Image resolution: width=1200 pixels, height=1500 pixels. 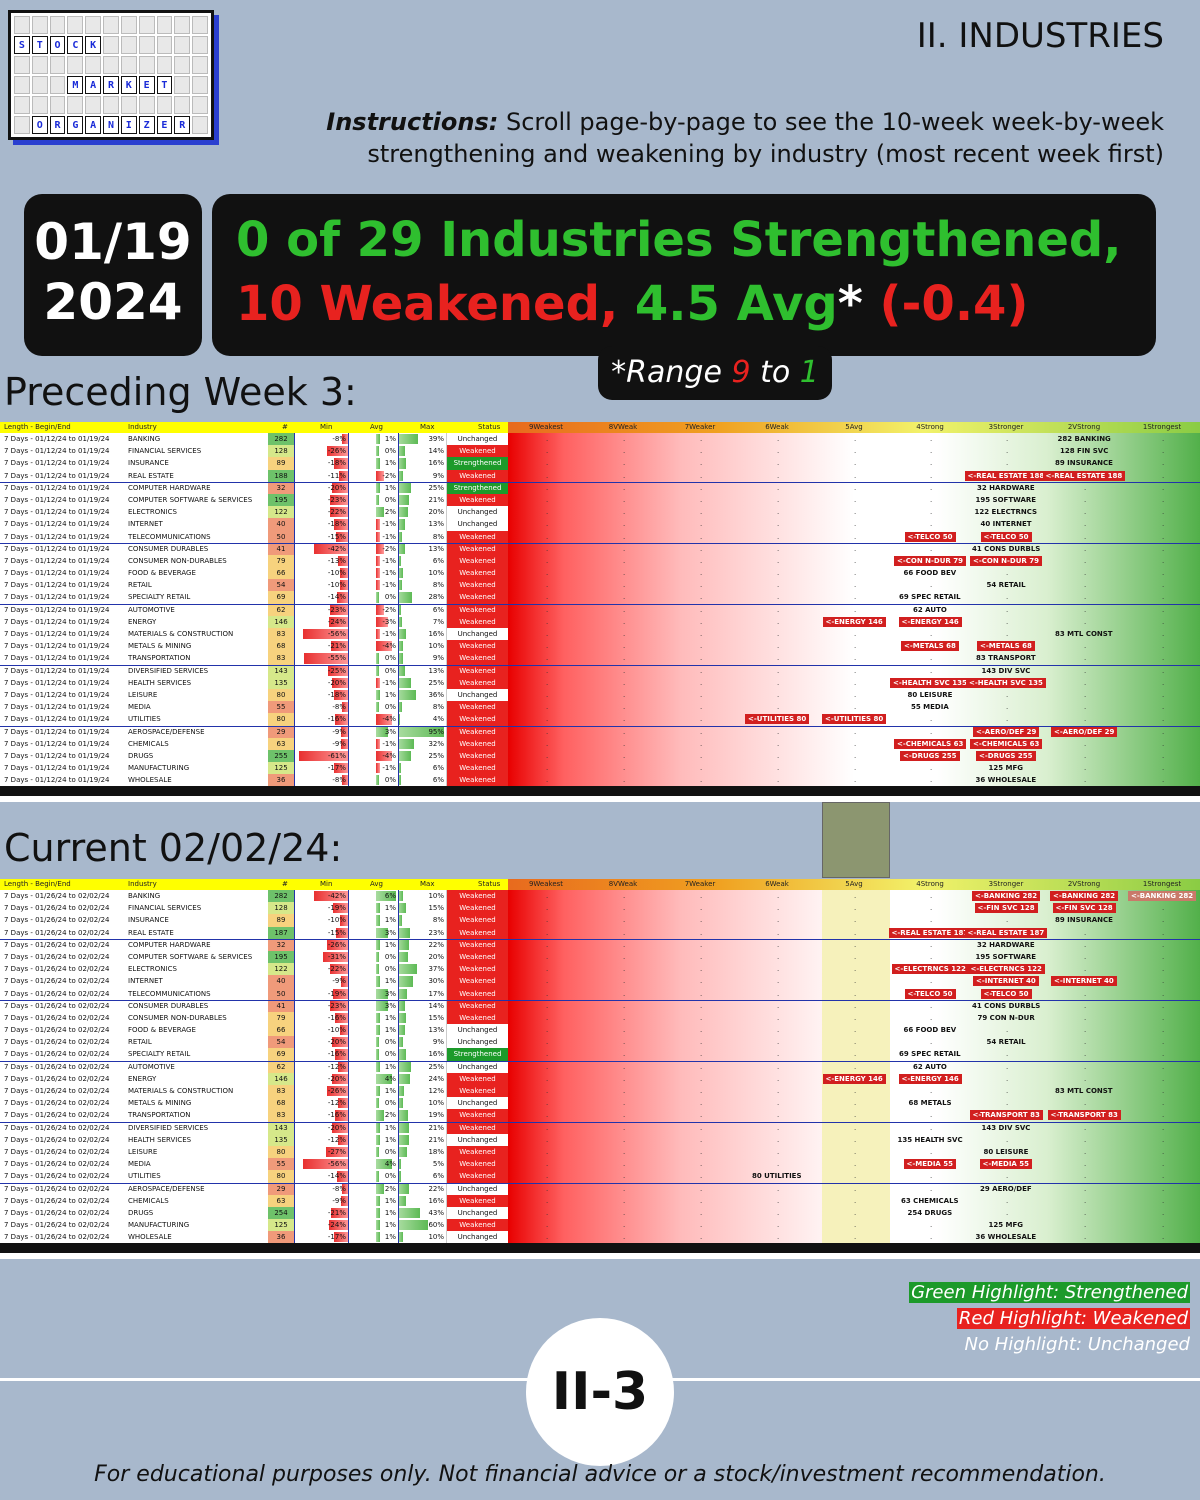 What do you see at coordinates (168, 548) in the screenshot?
I see `industry-cell: CONSUMER DURABLES` at bounding box center [168, 548].